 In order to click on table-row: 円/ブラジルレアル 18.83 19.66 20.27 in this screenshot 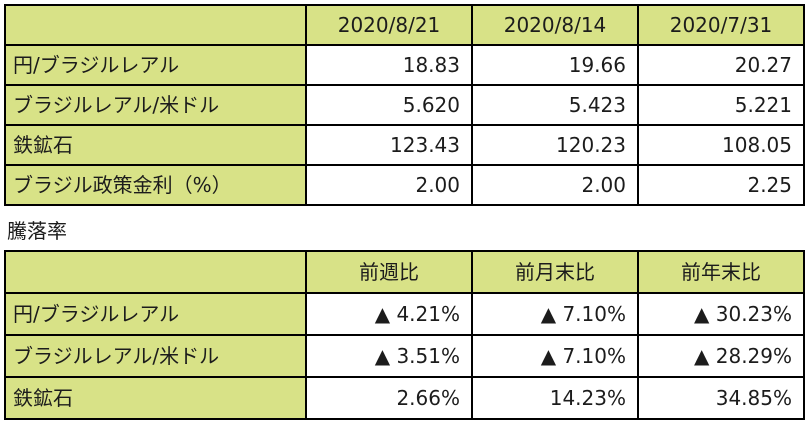, I will do `click(404, 65)`.